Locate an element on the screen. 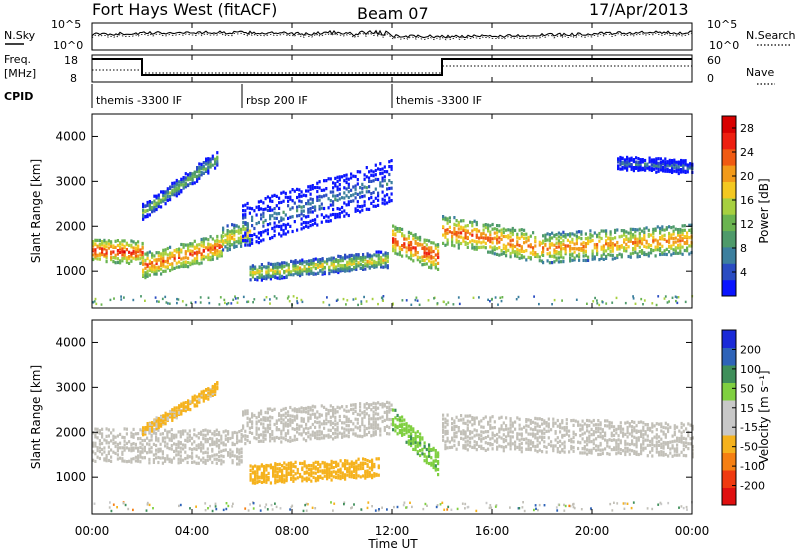  noise-right-tick-top: 10^5 is located at coordinates (722, 24).